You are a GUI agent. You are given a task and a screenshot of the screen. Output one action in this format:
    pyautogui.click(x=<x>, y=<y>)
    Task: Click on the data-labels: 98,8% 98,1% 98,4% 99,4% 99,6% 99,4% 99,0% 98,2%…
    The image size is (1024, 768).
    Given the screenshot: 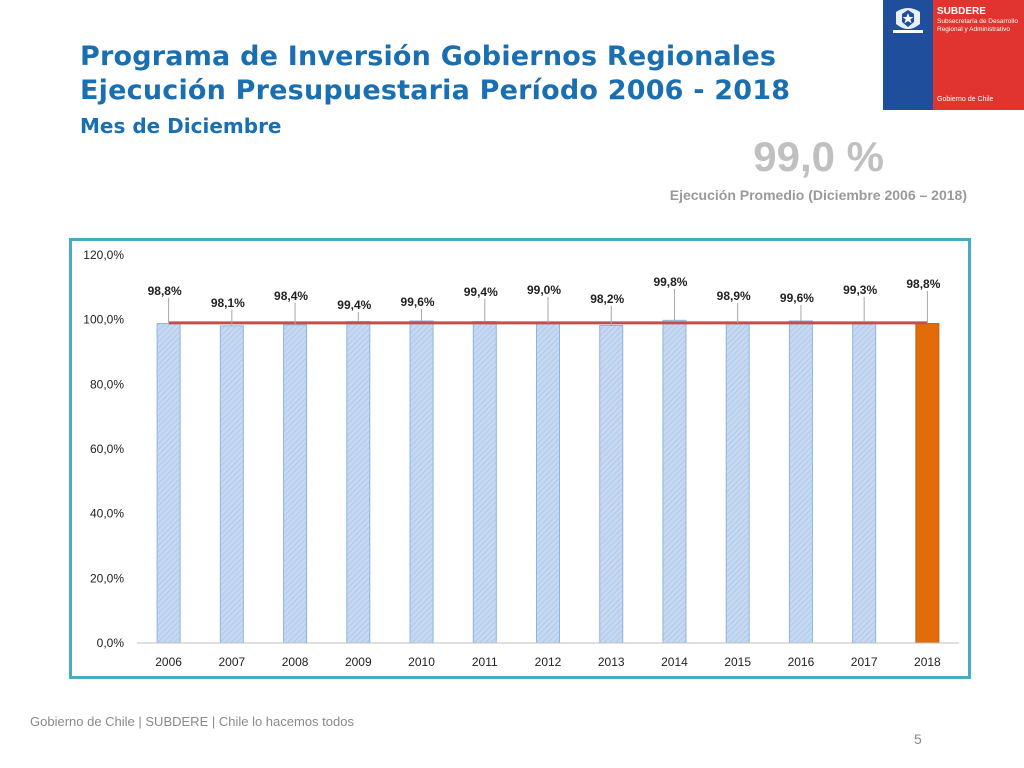 What is the action you would take?
    pyautogui.click(x=544, y=300)
    